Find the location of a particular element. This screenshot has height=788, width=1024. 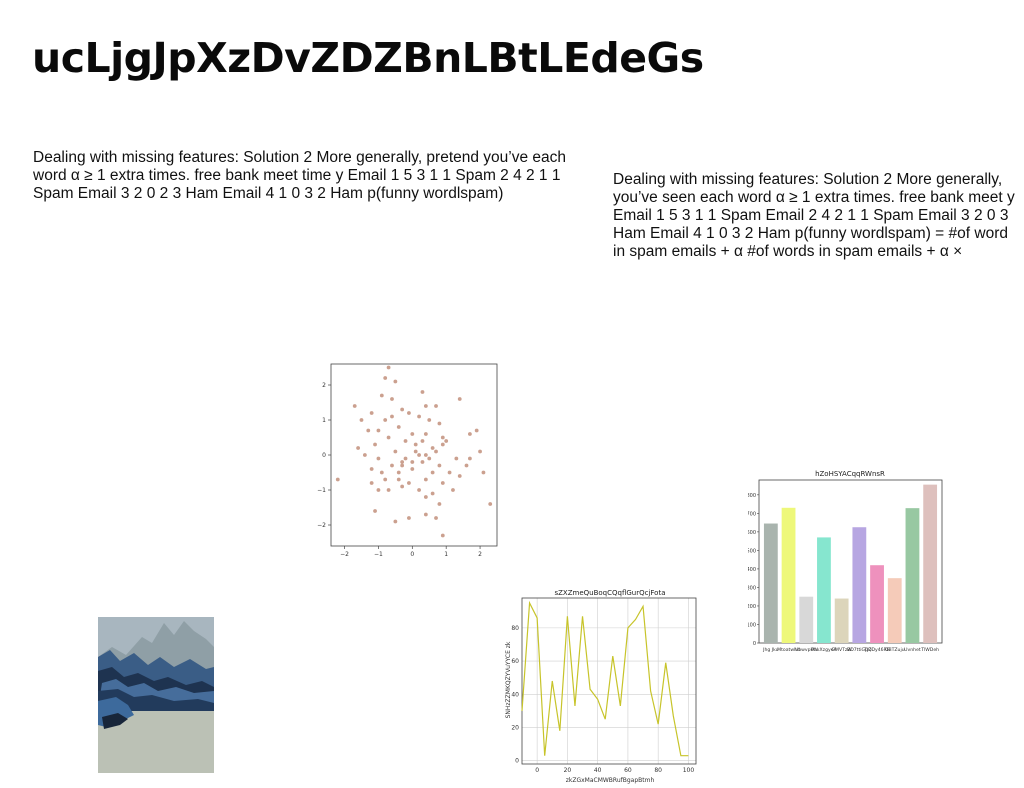

bar-ytick-label: 300 is located at coordinates (752, 588).